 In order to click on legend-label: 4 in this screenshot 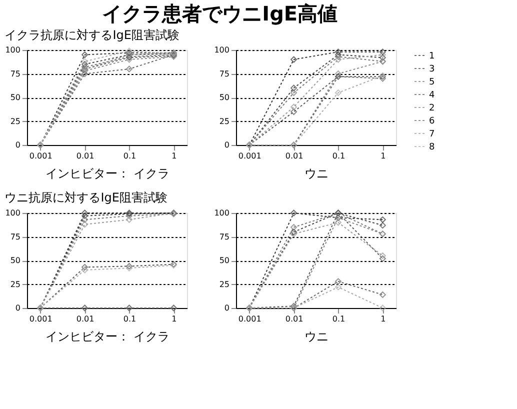, I will do `click(432, 95)`.